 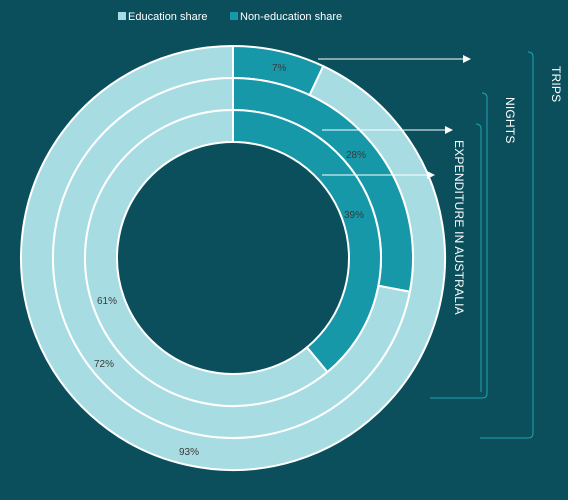 I want to click on nights-non-education-label: 28%, so click(x=356, y=155).